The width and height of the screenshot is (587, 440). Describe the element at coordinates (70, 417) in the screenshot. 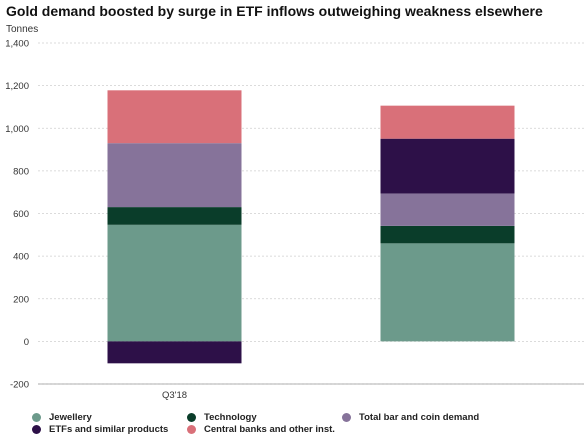

I see `legend-label: Jewellery` at that location.